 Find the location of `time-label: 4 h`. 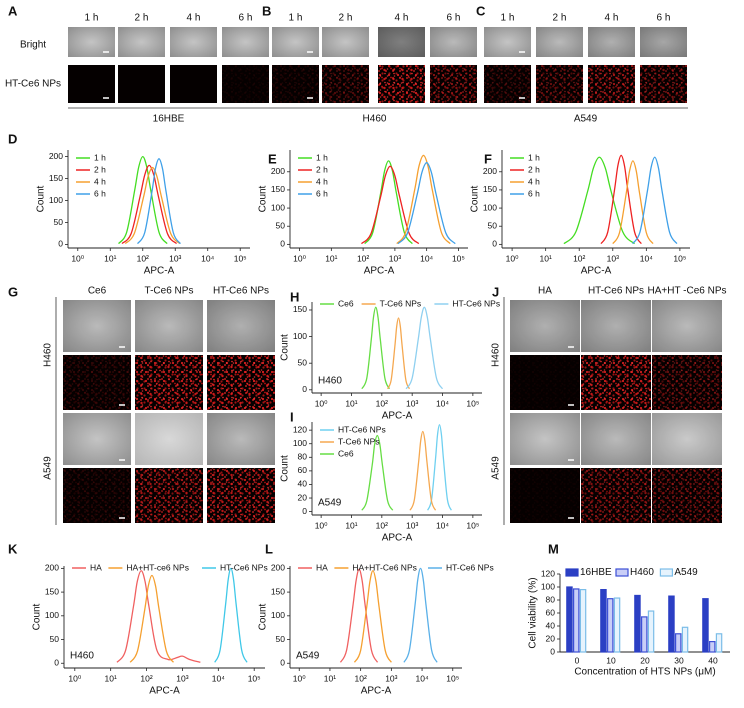

time-label: 4 h is located at coordinates (194, 18).